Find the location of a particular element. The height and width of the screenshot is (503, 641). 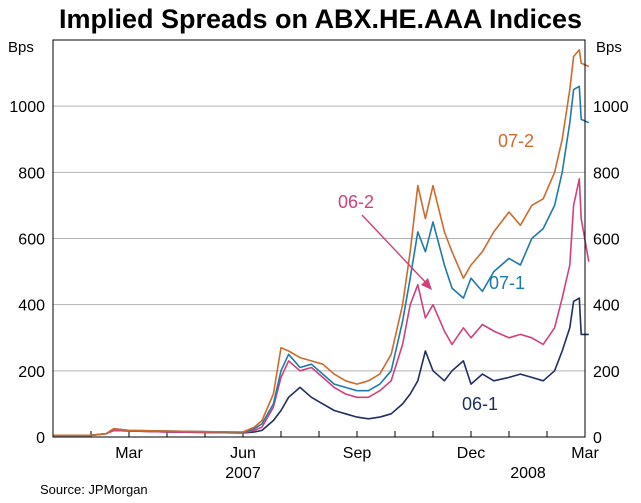

x-tick-label-2: Sep is located at coordinates (357, 453).